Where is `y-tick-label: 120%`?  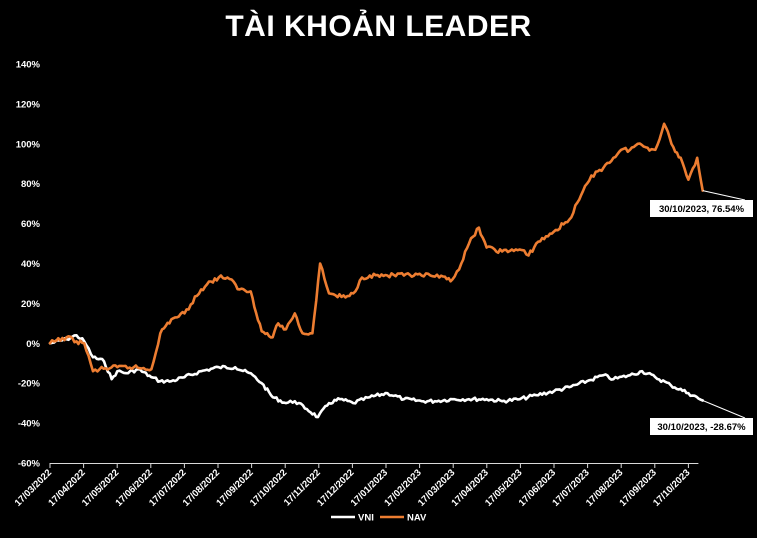
y-tick-label: 120% is located at coordinates (28, 104).